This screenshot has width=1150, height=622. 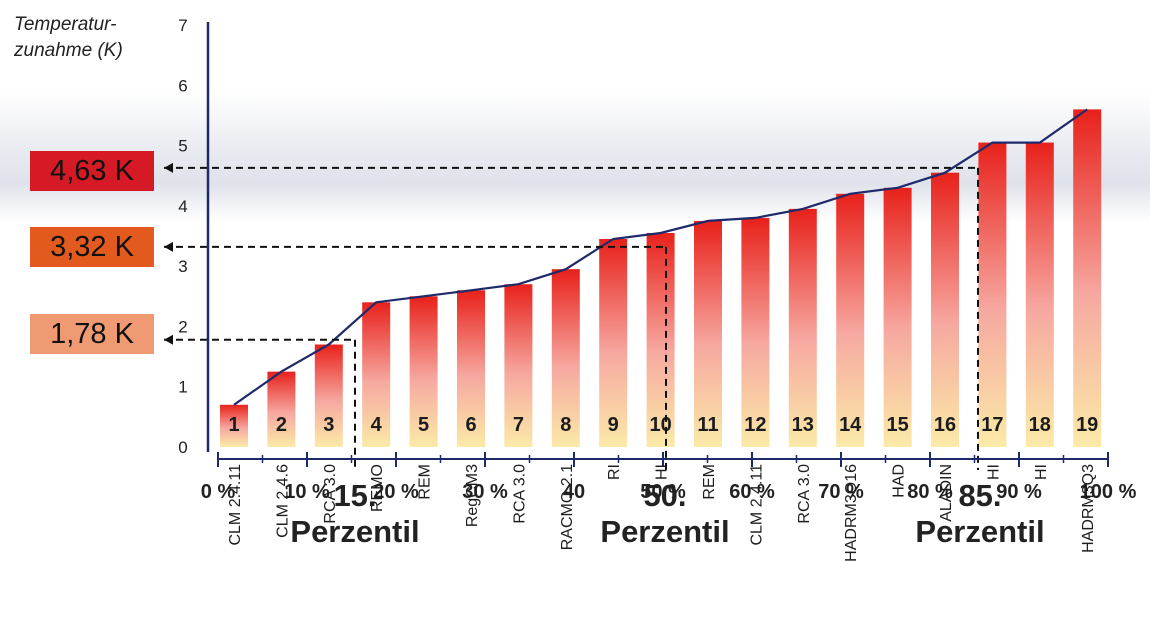 What do you see at coordinates (613, 425) in the screenshot?
I see `bar-number-9: 9` at bounding box center [613, 425].